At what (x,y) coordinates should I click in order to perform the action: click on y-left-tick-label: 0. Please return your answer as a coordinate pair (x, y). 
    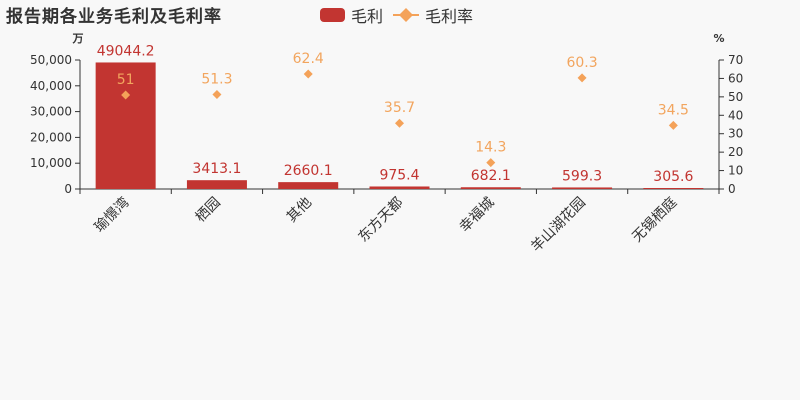
    Looking at the image, I should click on (68, 189).